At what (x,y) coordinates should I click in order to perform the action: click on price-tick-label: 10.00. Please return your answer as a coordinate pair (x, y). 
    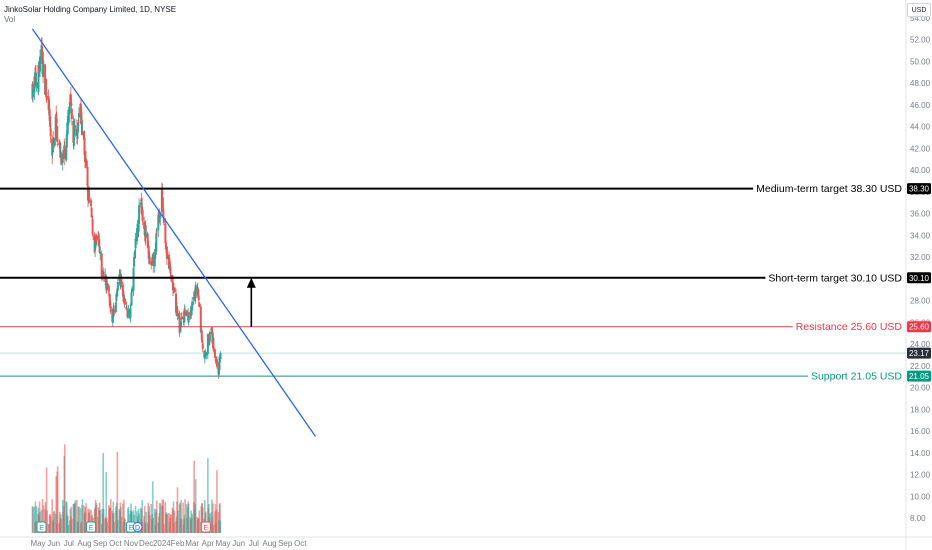
    Looking at the image, I should click on (920, 496).